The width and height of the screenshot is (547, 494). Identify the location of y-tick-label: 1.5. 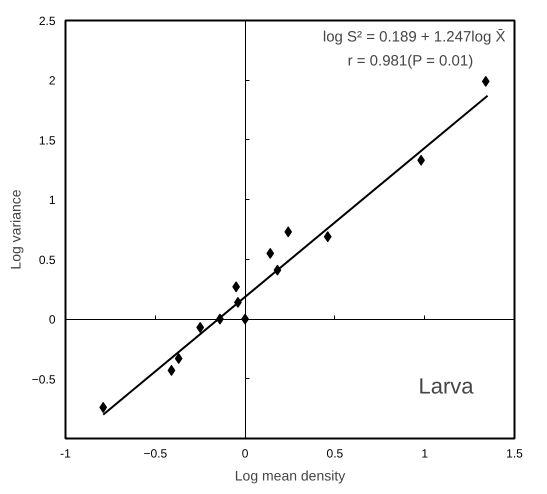
(47, 140).